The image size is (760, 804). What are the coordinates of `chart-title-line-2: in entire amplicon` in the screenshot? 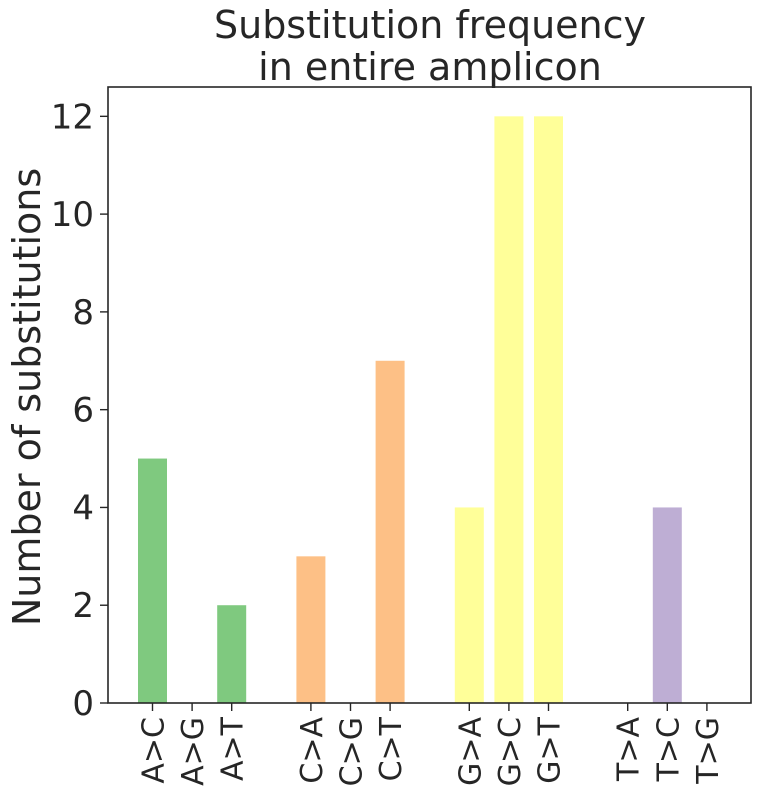 It's located at (430, 67).